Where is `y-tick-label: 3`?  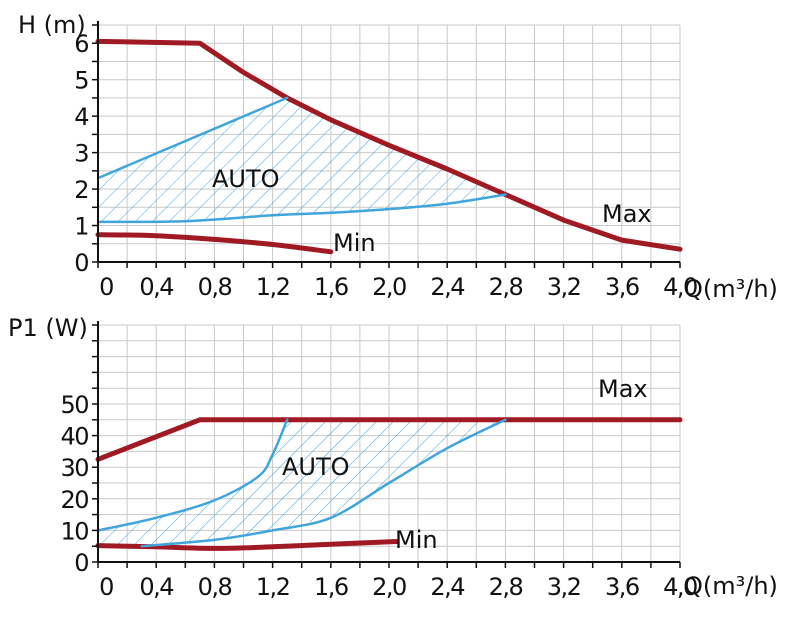
y-tick-label: 3 is located at coordinates (81, 154).